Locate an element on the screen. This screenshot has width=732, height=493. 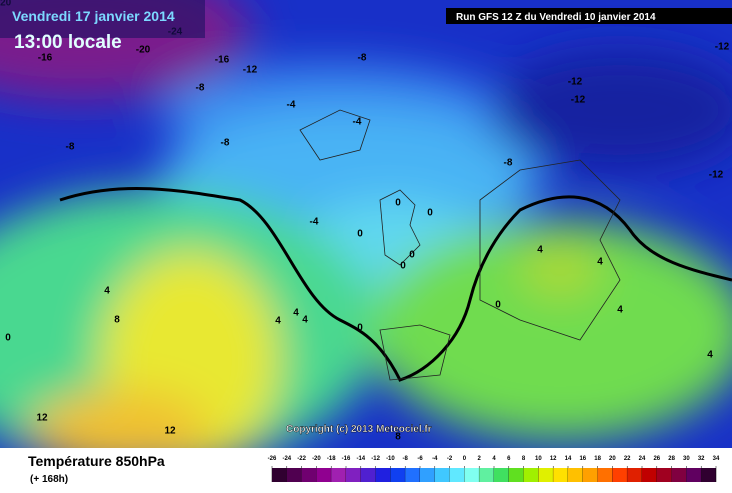
colorbar-tick-label: 12 is located at coordinates (553, 459).